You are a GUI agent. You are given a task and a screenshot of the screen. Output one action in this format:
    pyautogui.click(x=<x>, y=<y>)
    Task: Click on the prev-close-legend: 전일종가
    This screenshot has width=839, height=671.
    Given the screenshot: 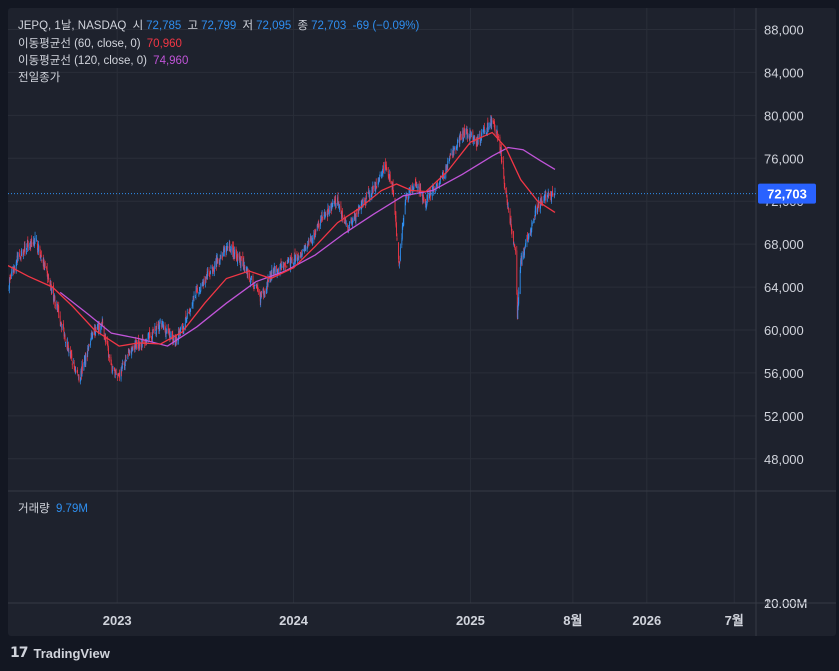 What is the action you would take?
    pyautogui.click(x=40, y=78)
    